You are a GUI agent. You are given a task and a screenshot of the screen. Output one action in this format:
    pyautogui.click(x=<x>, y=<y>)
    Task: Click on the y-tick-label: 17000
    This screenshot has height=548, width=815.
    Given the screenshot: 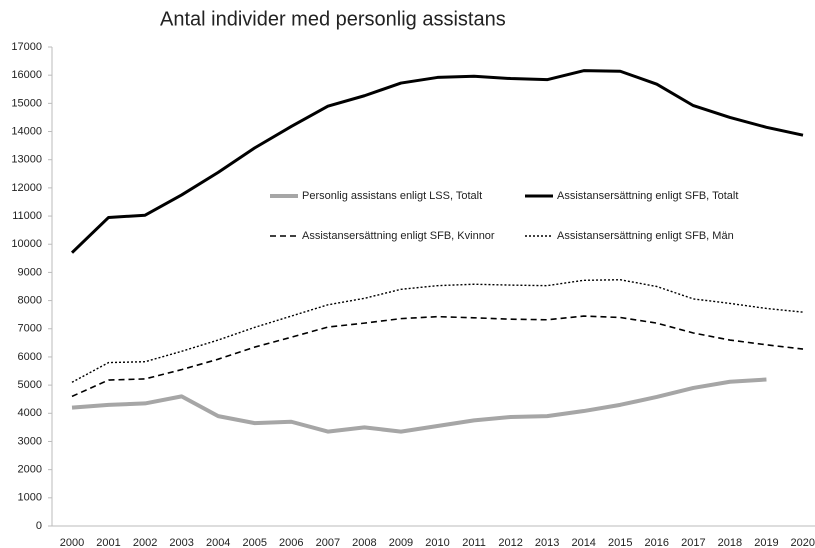 What is the action you would take?
    pyautogui.click(x=26, y=47)
    